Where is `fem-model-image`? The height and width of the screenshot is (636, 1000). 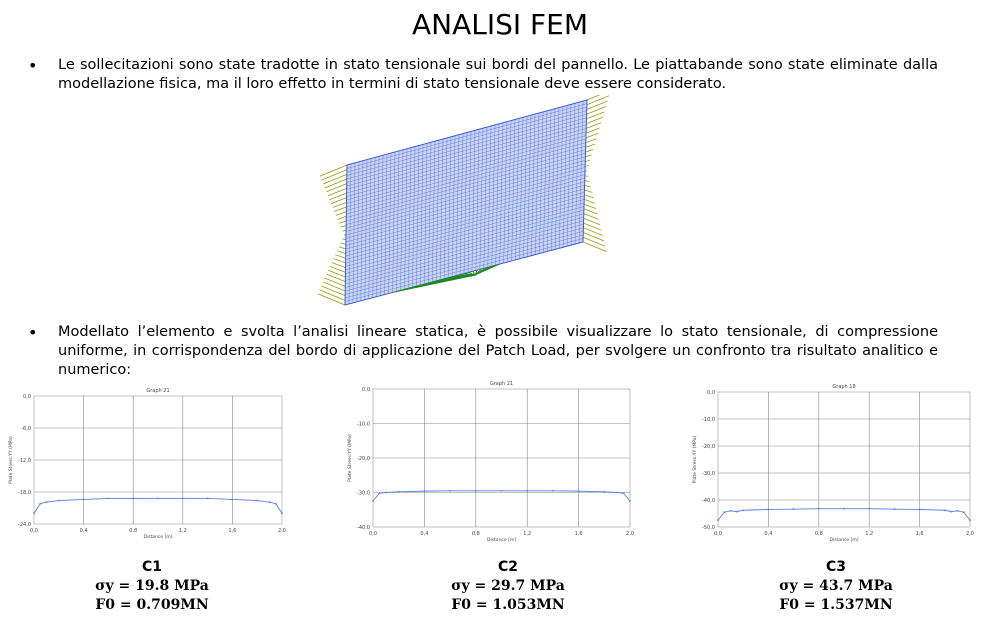 fem-model-image is located at coordinates (463, 200).